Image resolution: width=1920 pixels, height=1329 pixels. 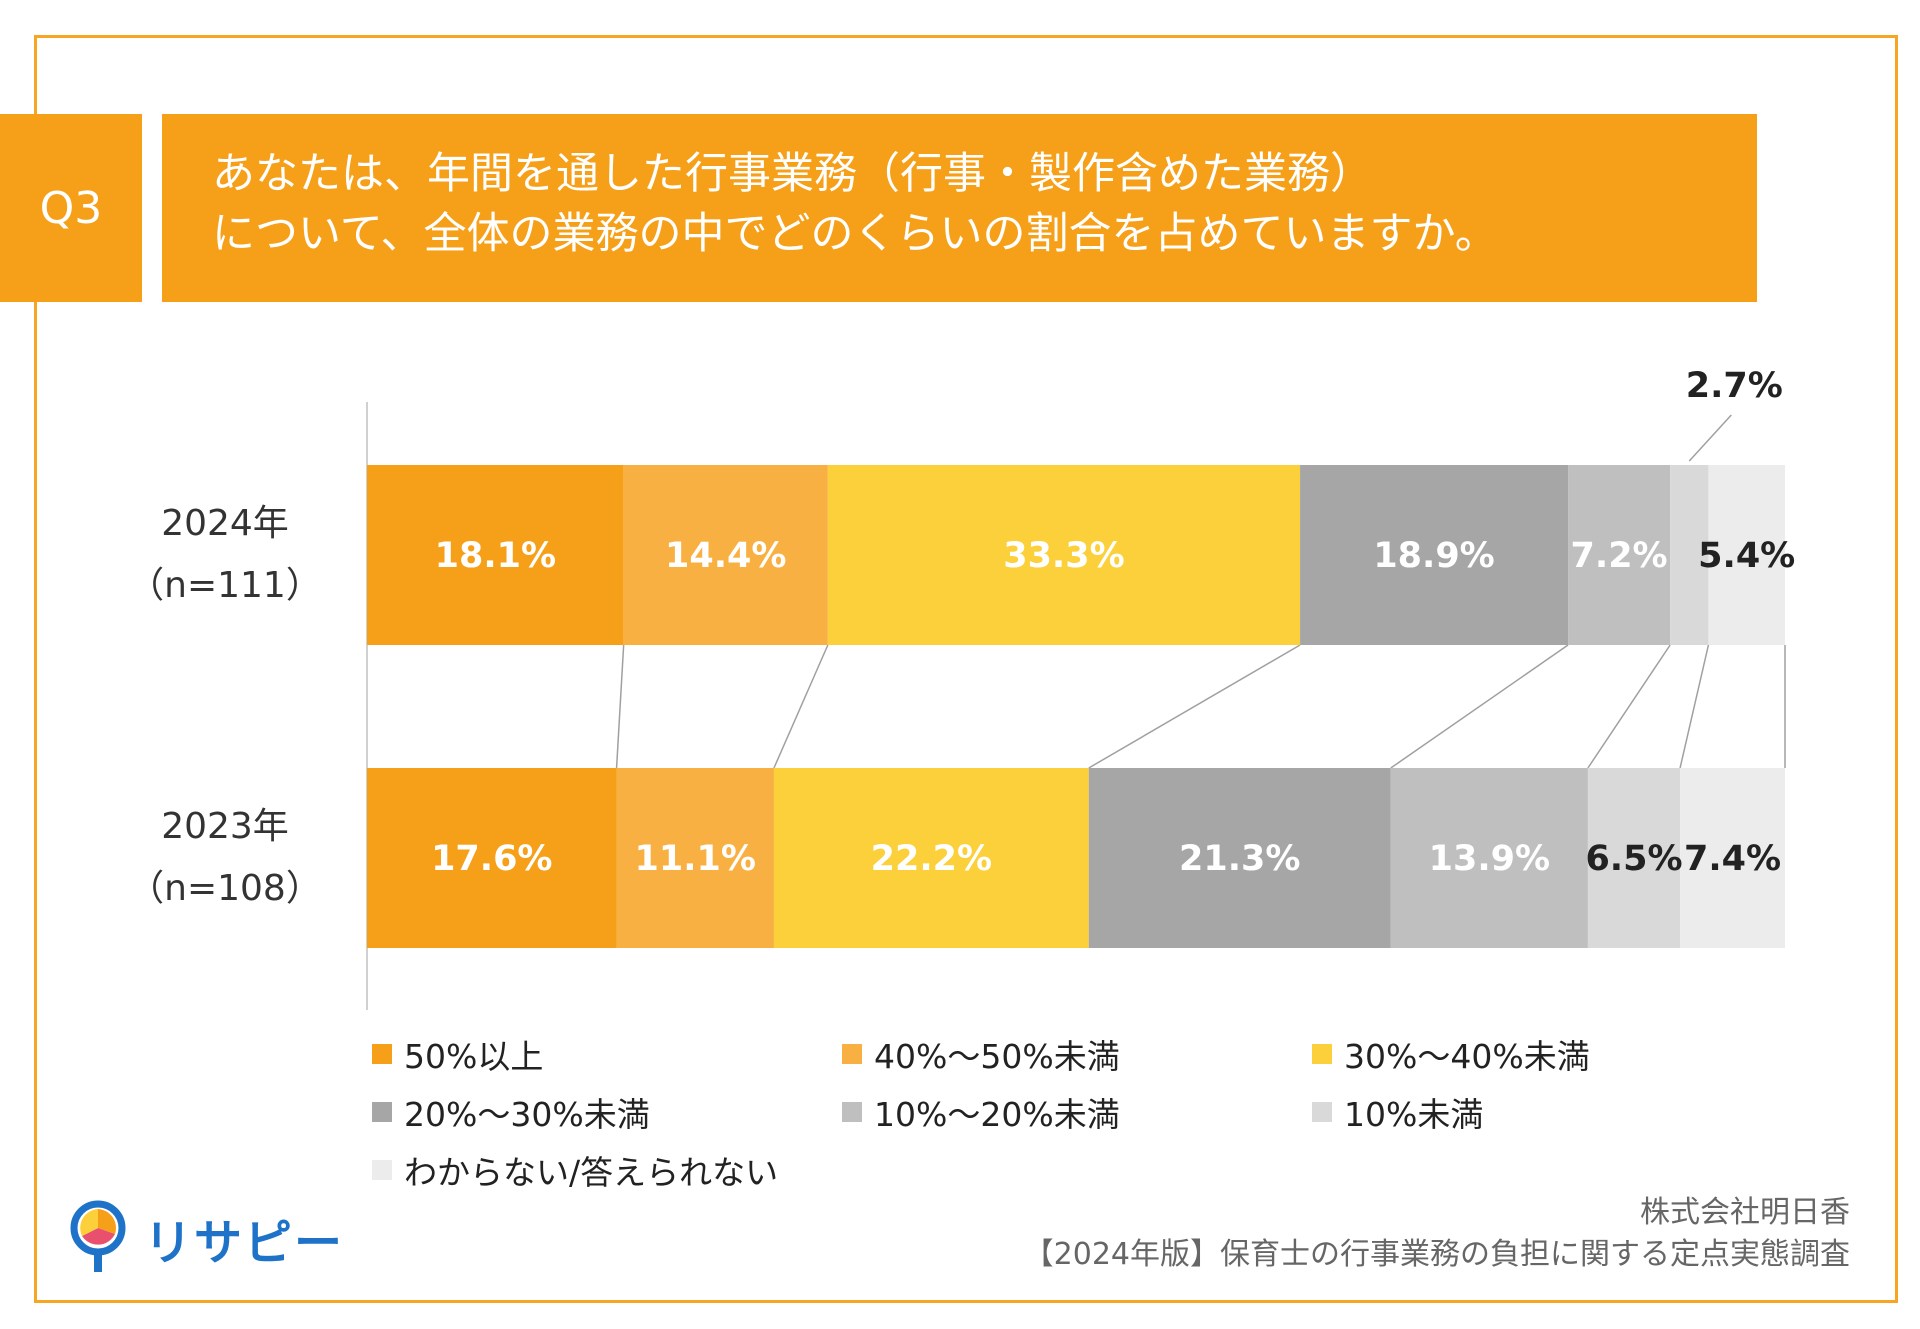 I want to click on data-label: 22.2%, so click(x=931, y=859).